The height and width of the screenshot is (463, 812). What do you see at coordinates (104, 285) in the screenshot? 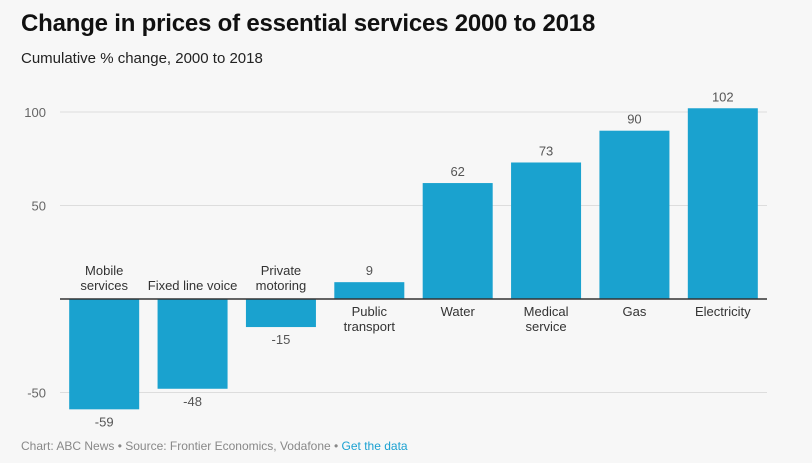
I see `category-label: services` at bounding box center [104, 285].